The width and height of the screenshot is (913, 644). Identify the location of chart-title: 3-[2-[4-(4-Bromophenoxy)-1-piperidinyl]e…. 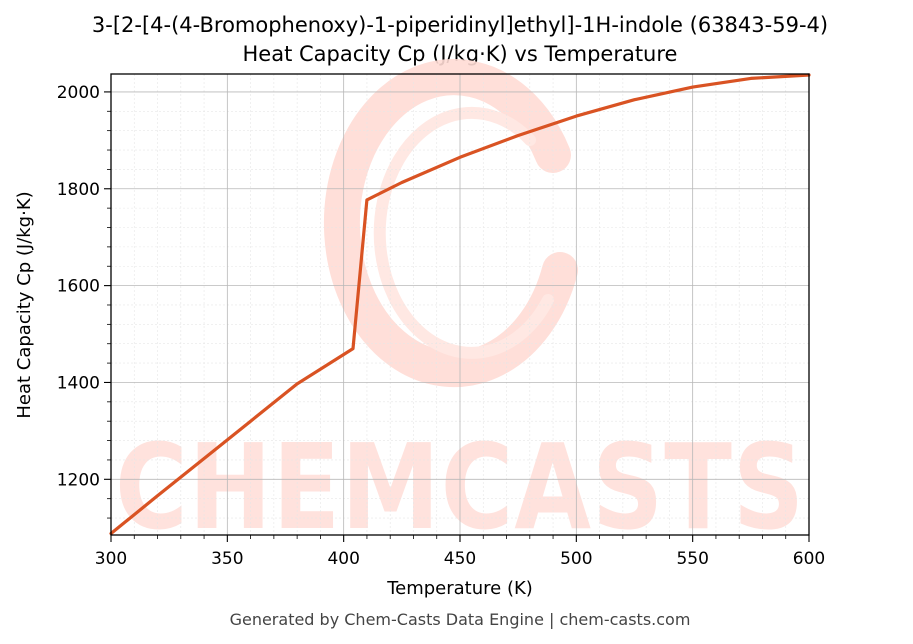
(460, 25).